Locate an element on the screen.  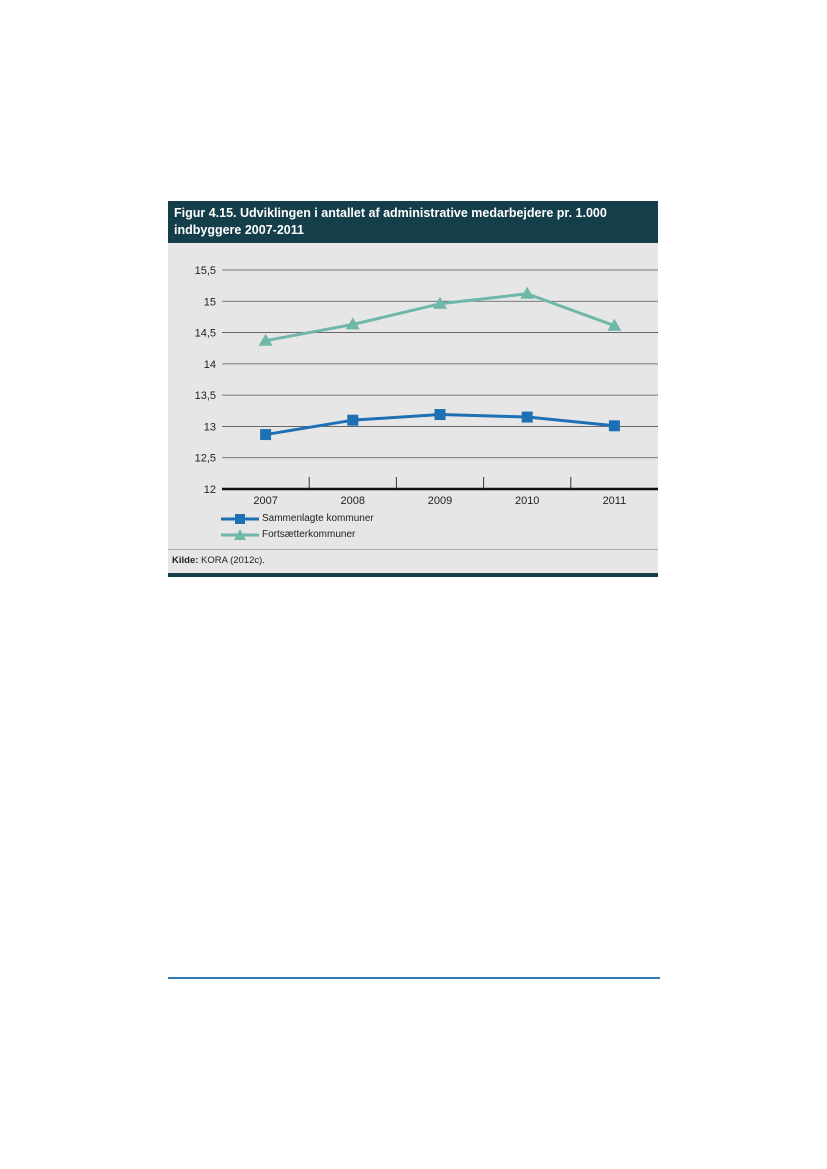
x-axis: 2007 2008 2009 2010 2011 is located at coordinates (440, 492).